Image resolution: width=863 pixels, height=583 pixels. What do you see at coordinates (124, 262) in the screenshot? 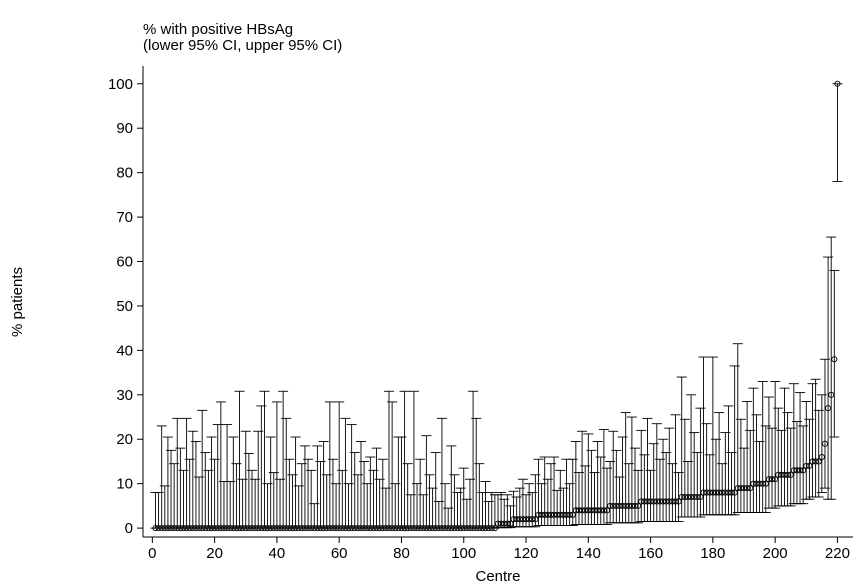
I see `y-tick-label: 60` at bounding box center [124, 262].